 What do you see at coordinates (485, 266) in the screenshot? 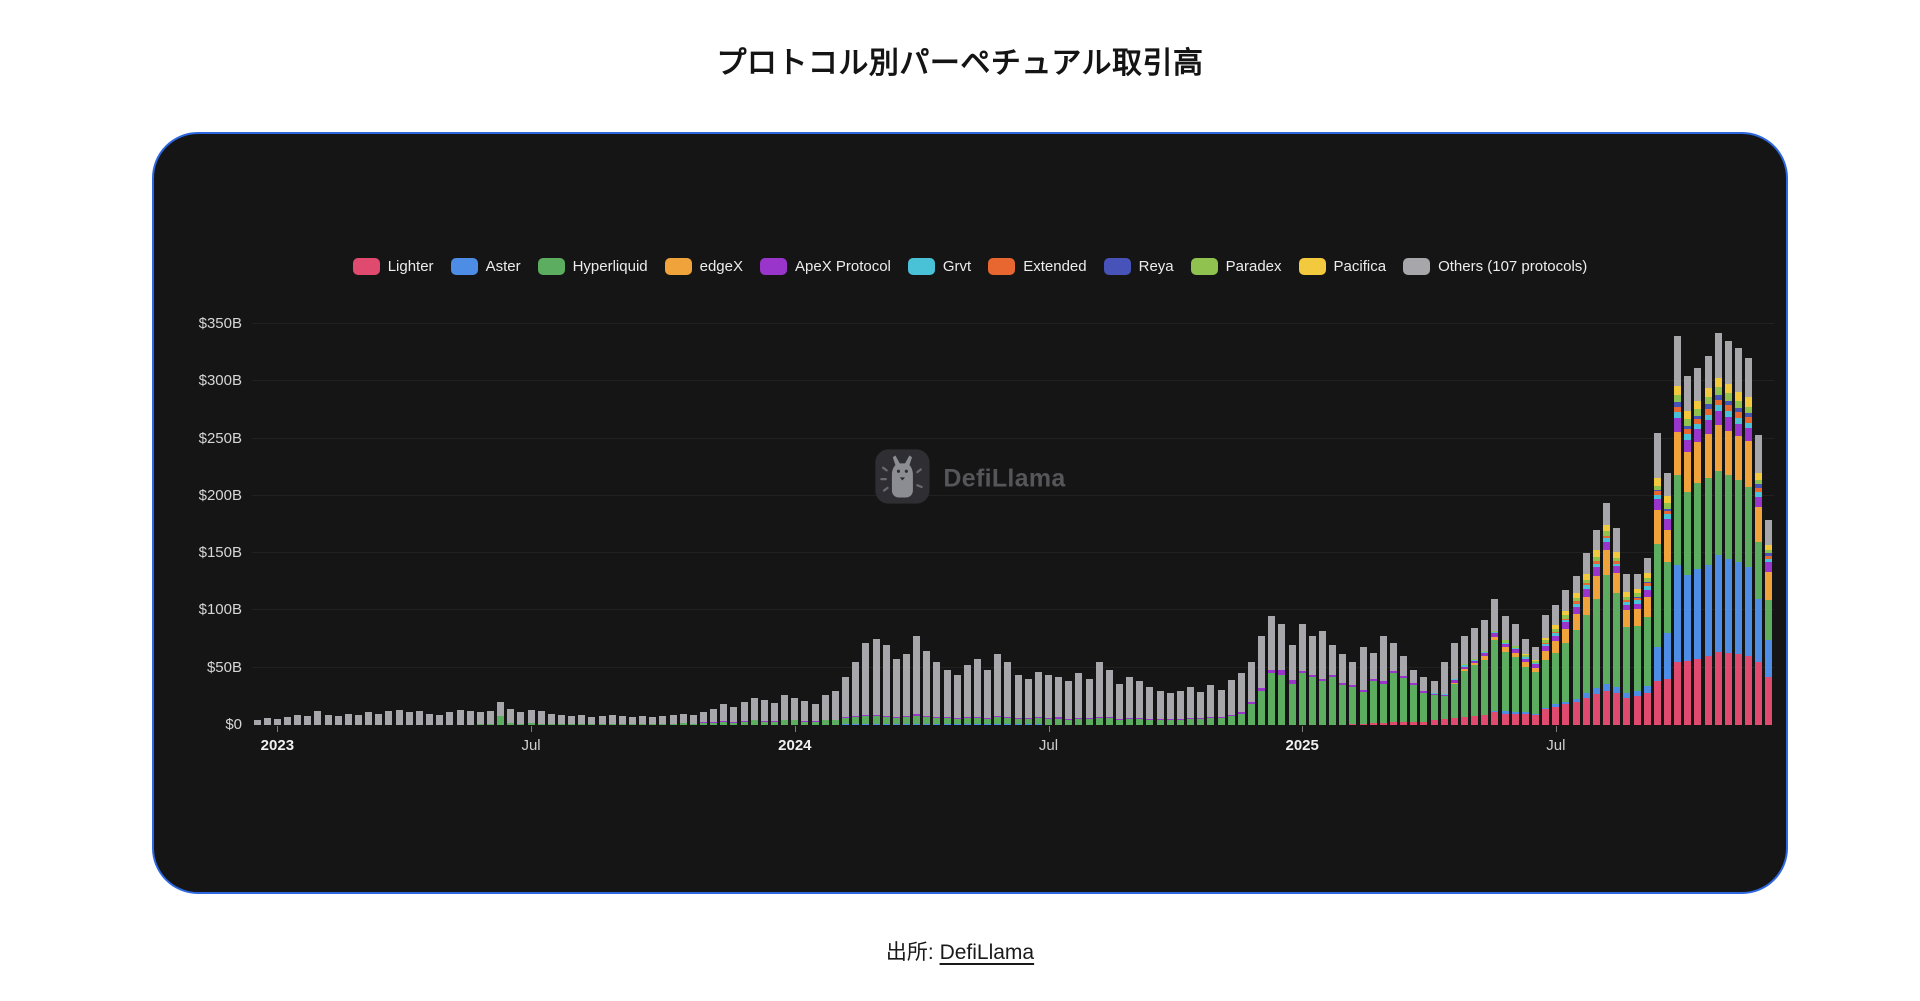
I see `legend-item-aster: Aster` at bounding box center [485, 266].